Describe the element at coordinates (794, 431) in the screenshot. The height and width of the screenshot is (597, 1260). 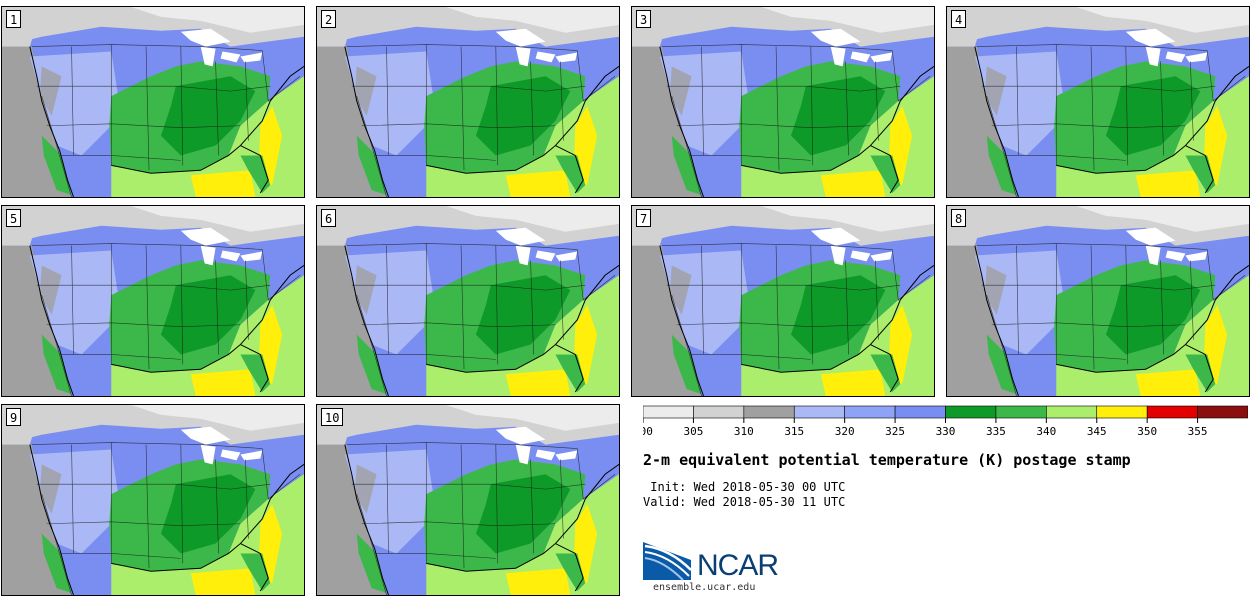
I see `colorbar-tick-label: 315` at that location.